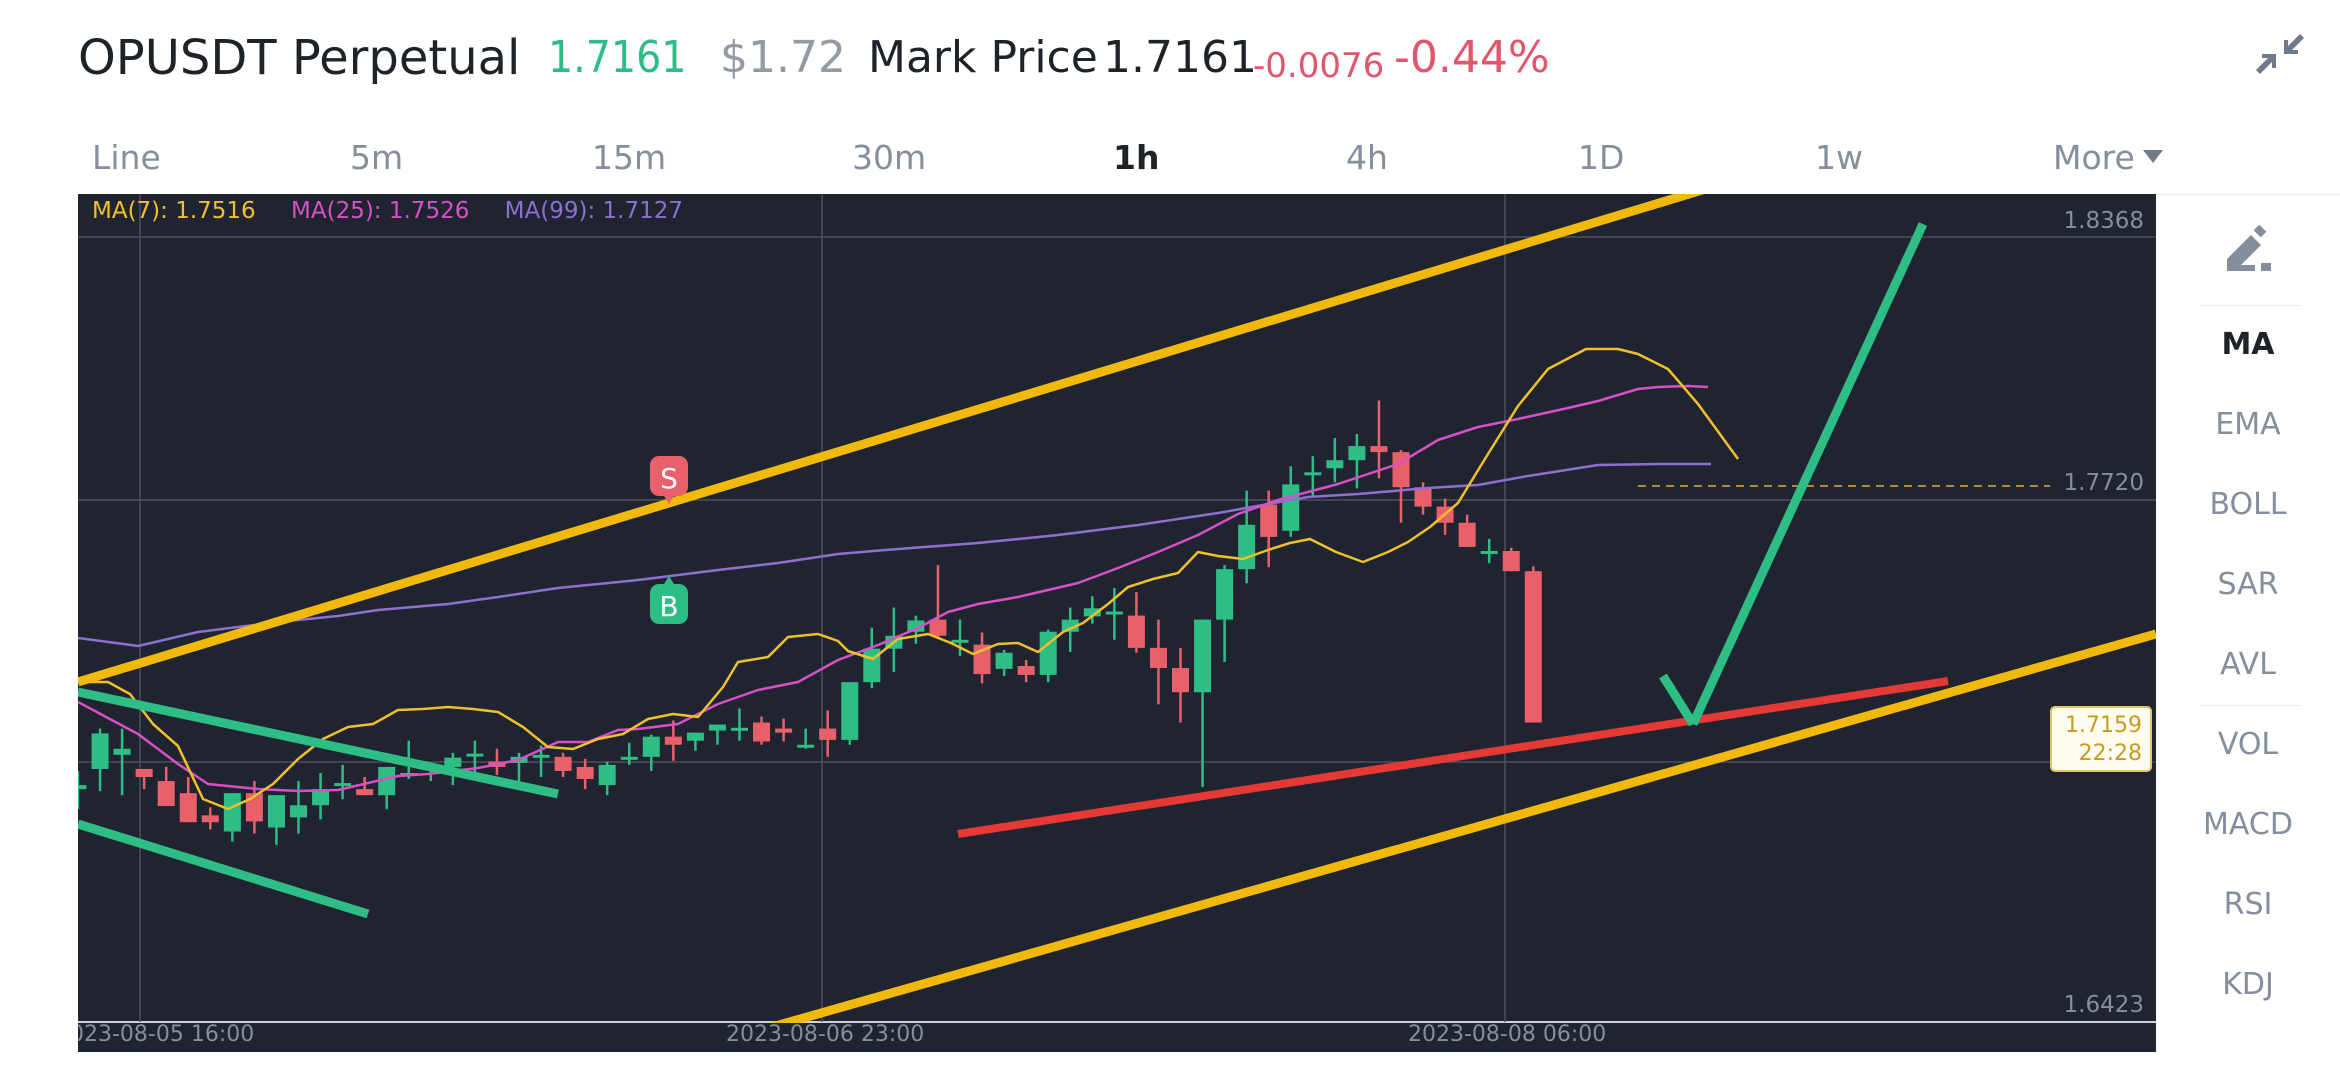 The width and height of the screenshot is (2340, 1080). What do you see at coordinates (2103, 725) in the screenshot?
I see `last-price-tag-value: 1.7159` at bounding box center [2103, 725].